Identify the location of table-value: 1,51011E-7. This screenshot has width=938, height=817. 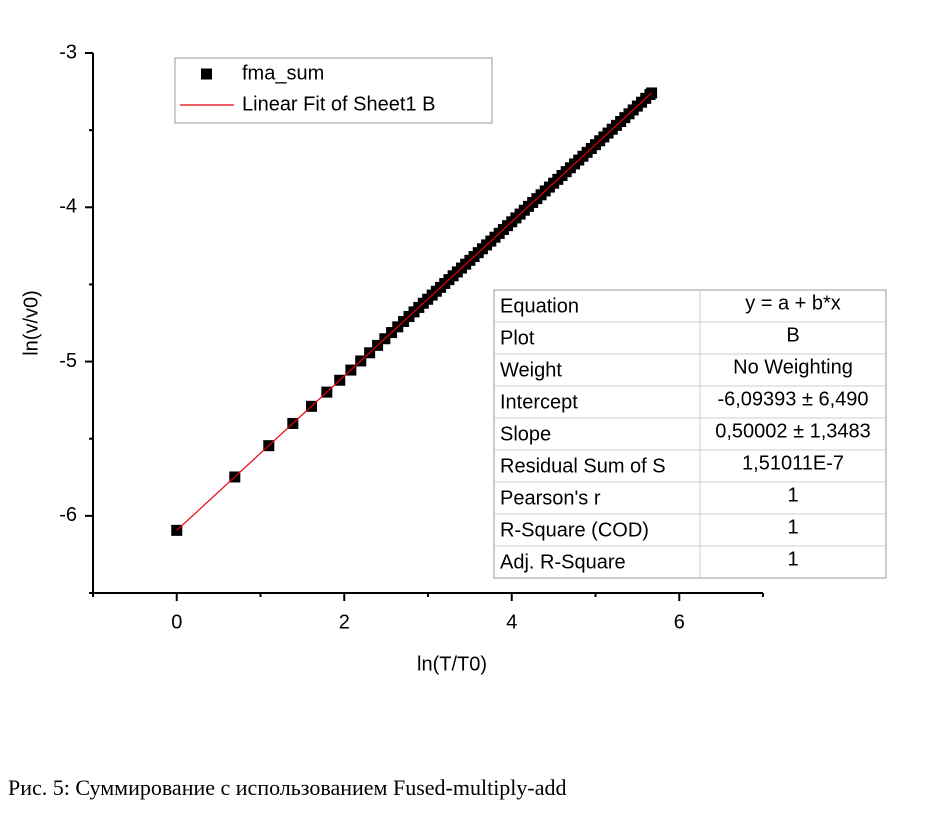
(793, 463).